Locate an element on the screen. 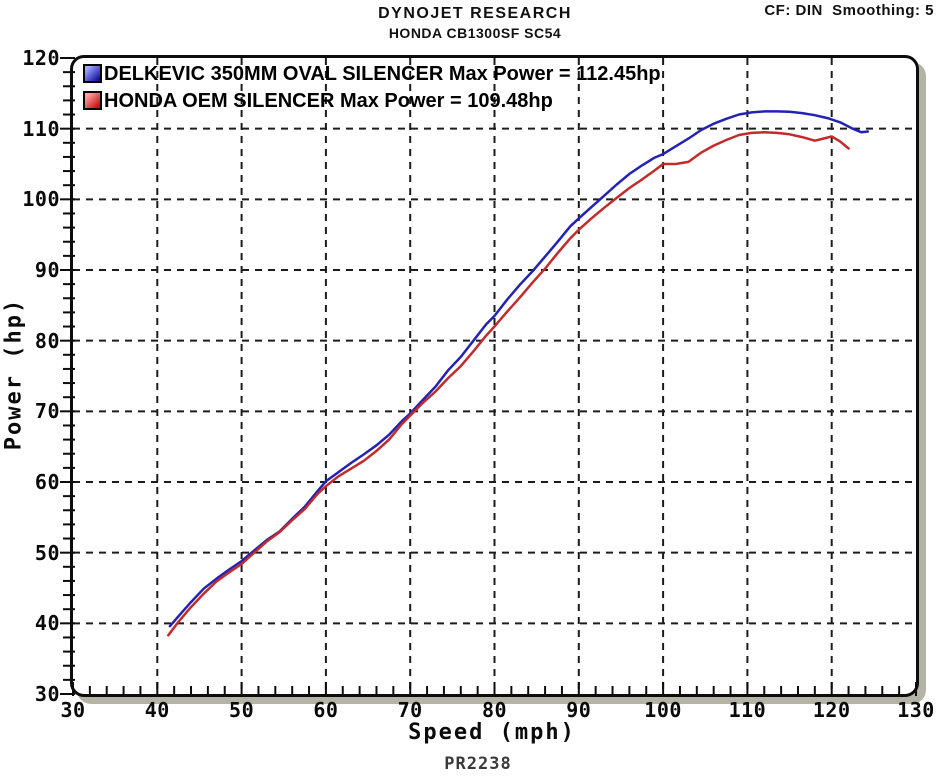 This screenshot has height=776, width=950. y-tick-label: 50 is located at coordinates (47, 552).